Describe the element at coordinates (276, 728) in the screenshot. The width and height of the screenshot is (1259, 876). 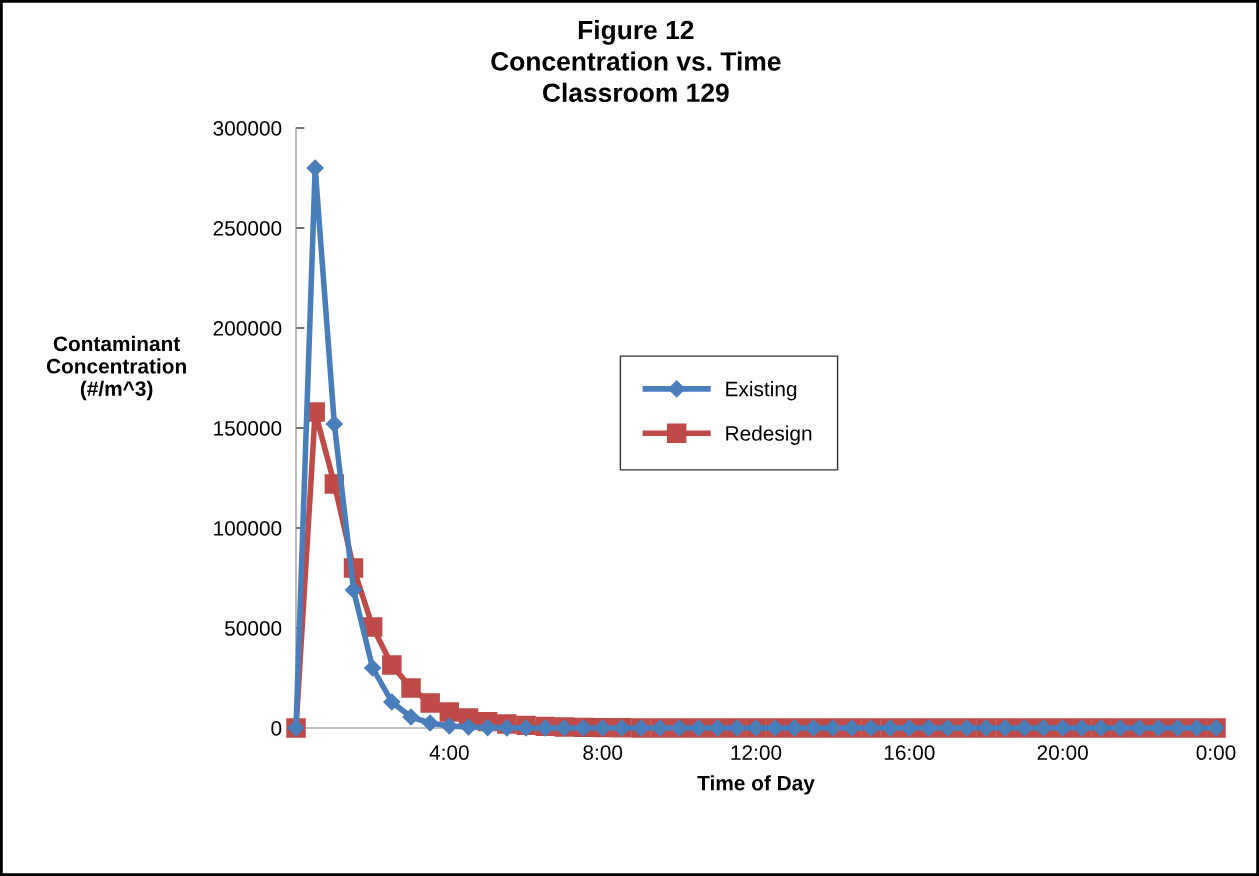
I see `y-tick-label: 0` at that location.